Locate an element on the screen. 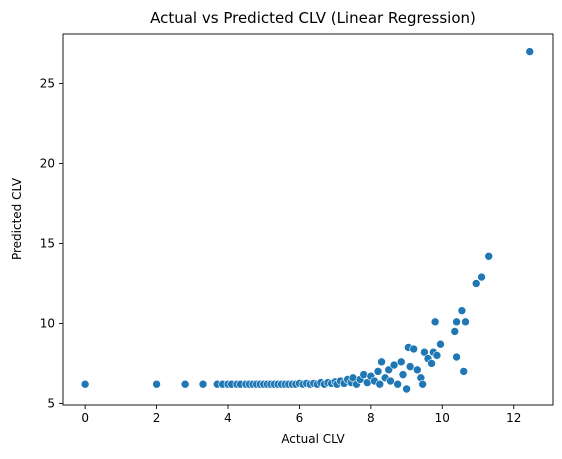 The image size is (562, 459). x-axis-label: Actual CLV is located at coordinates (313, 439).